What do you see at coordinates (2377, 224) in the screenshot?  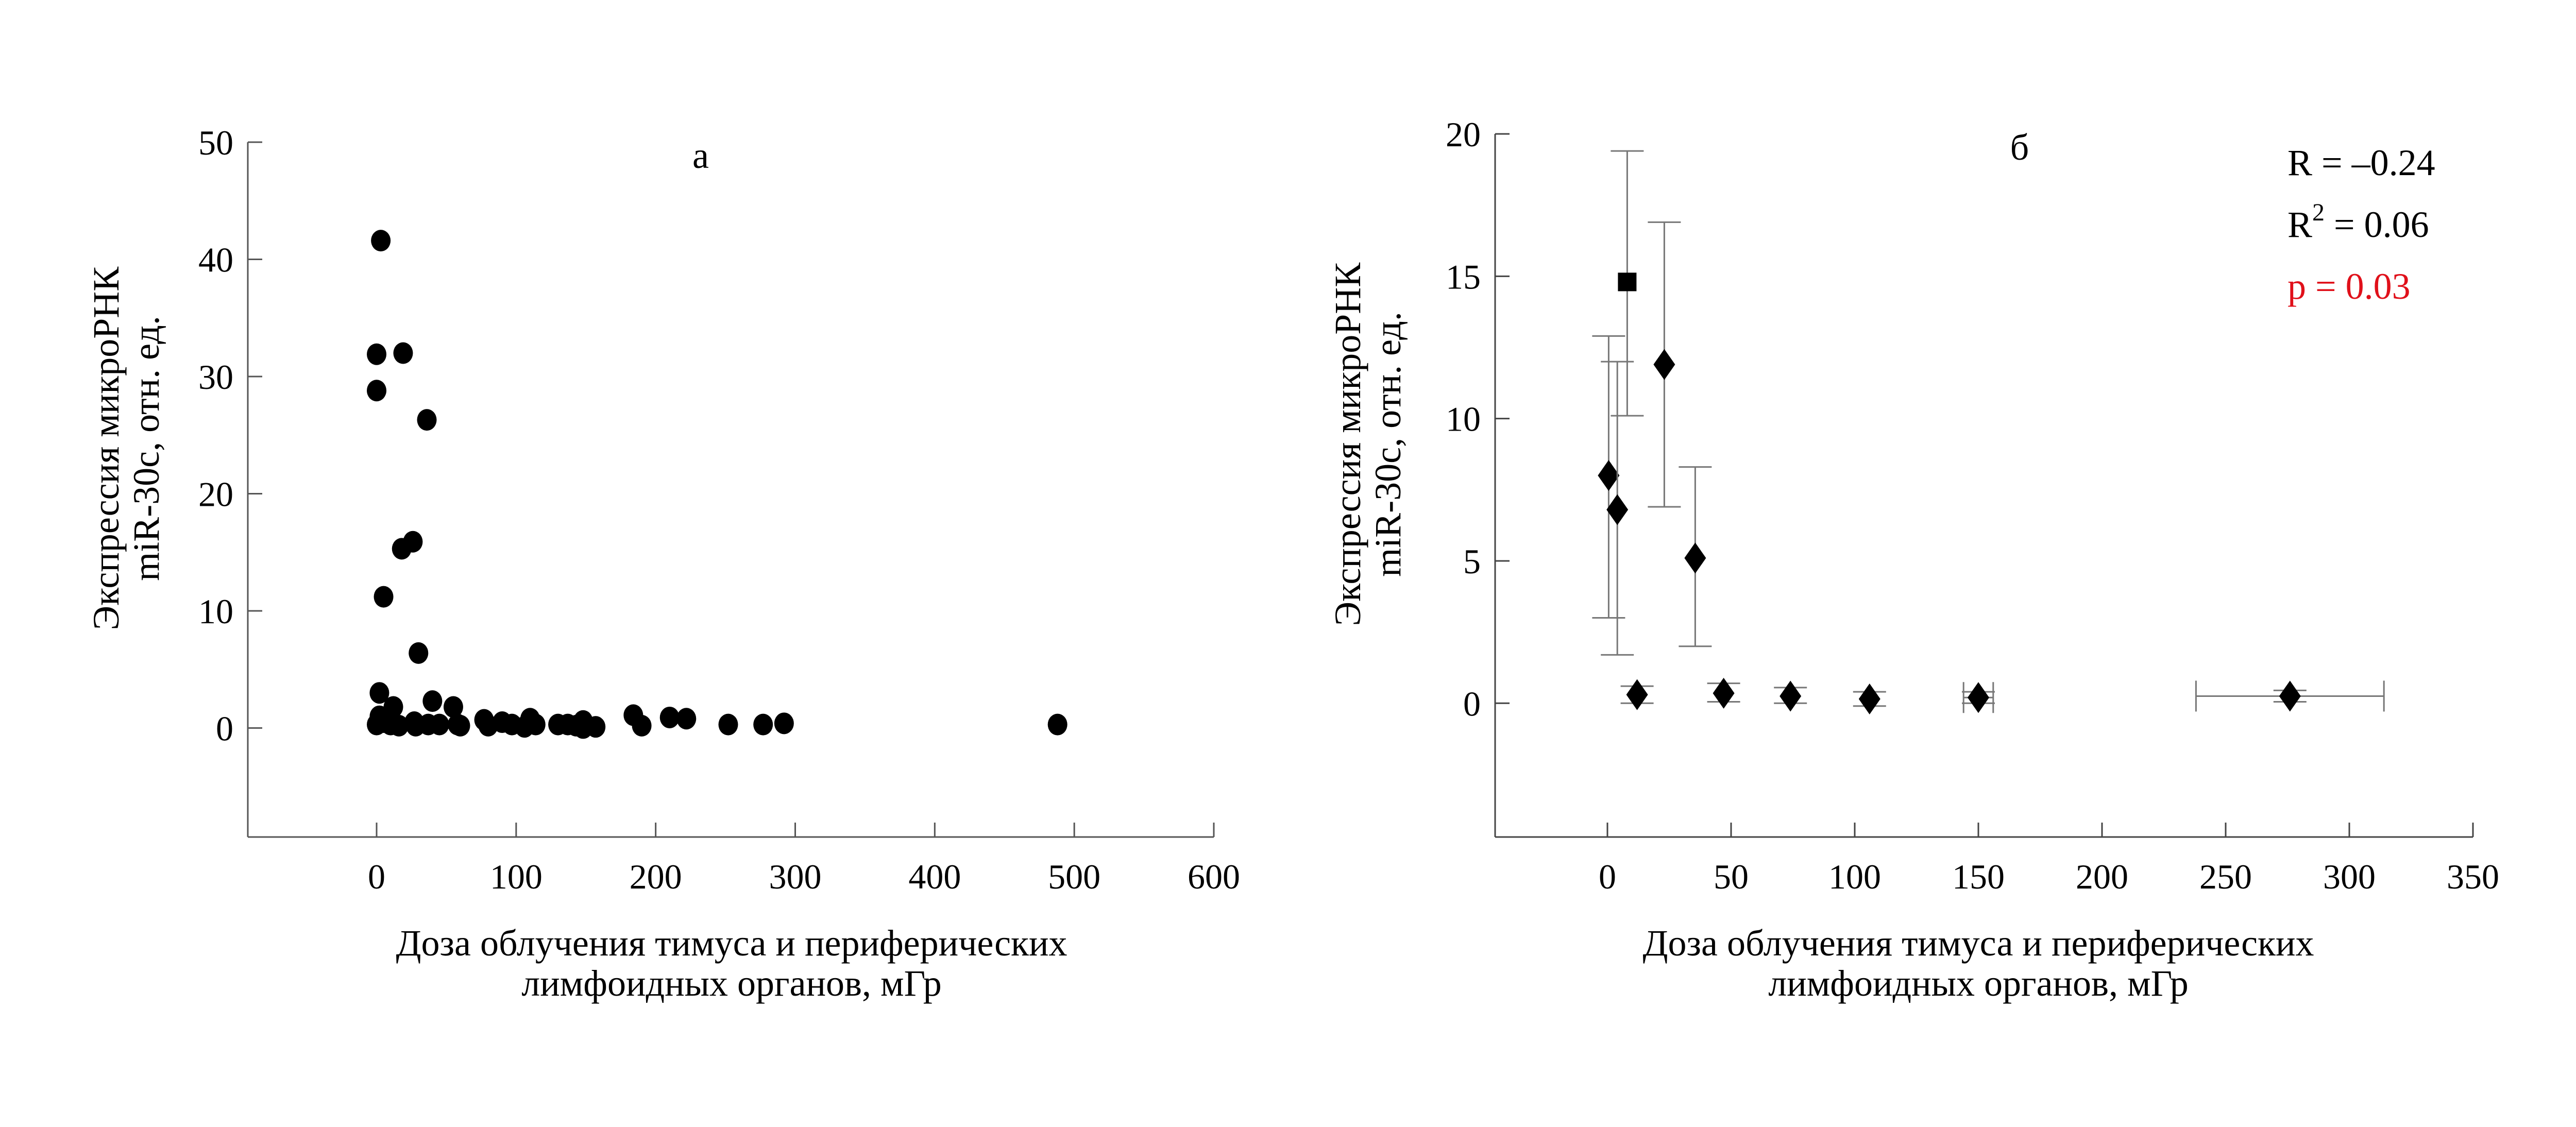 I see `annotation-text: = 0.06` at bounding box center [2377, 224].